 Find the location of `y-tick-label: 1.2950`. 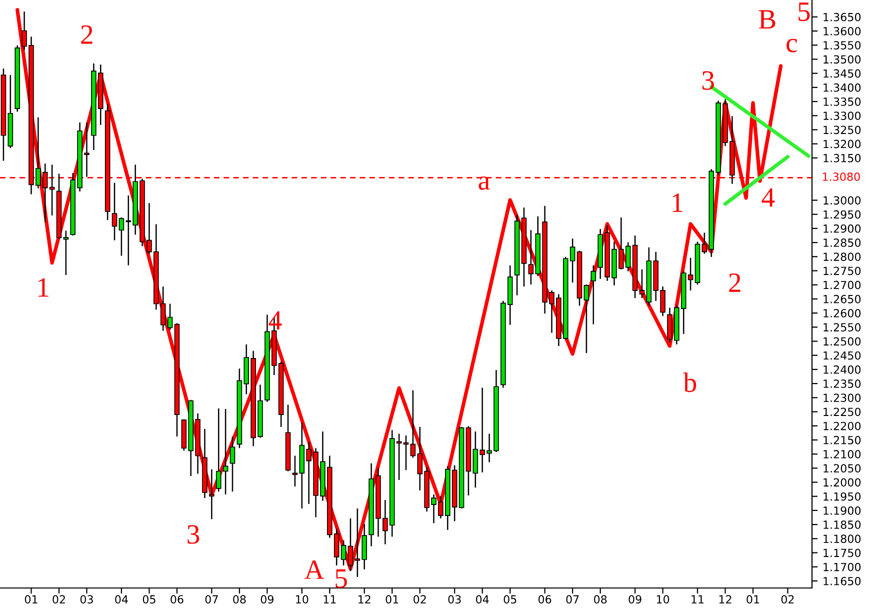

y-tick-label: 1.2950 is located at coordinates (842, 214).